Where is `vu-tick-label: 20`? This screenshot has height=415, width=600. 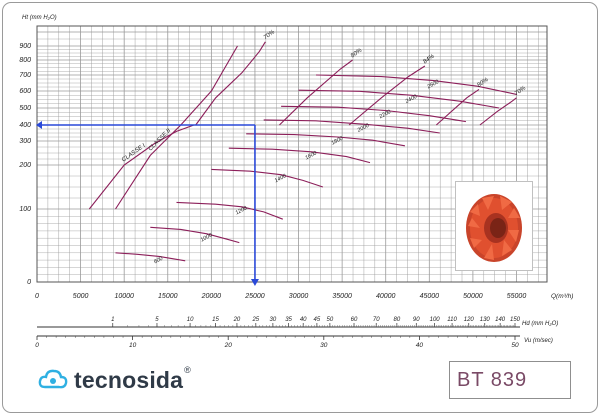 vu-tick-label: 20 is located at coordinates (228, 345).